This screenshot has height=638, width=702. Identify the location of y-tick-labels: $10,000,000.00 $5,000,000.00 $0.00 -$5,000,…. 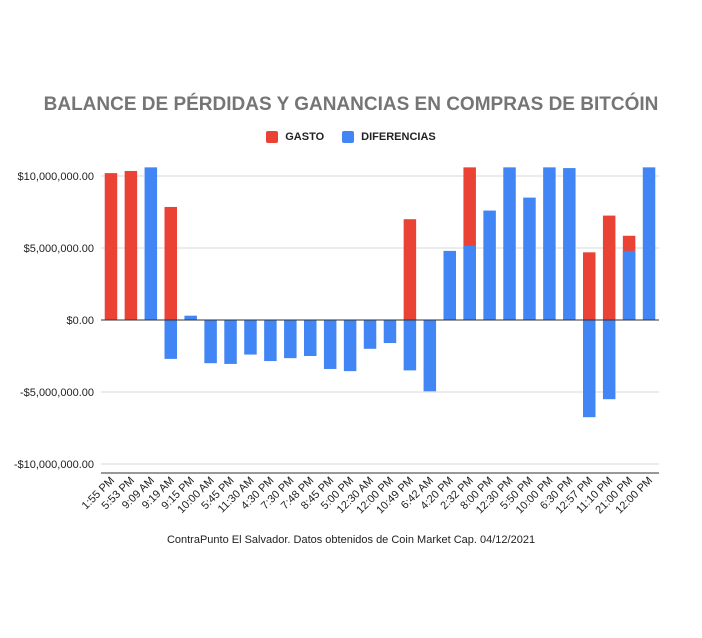
(54, 321).